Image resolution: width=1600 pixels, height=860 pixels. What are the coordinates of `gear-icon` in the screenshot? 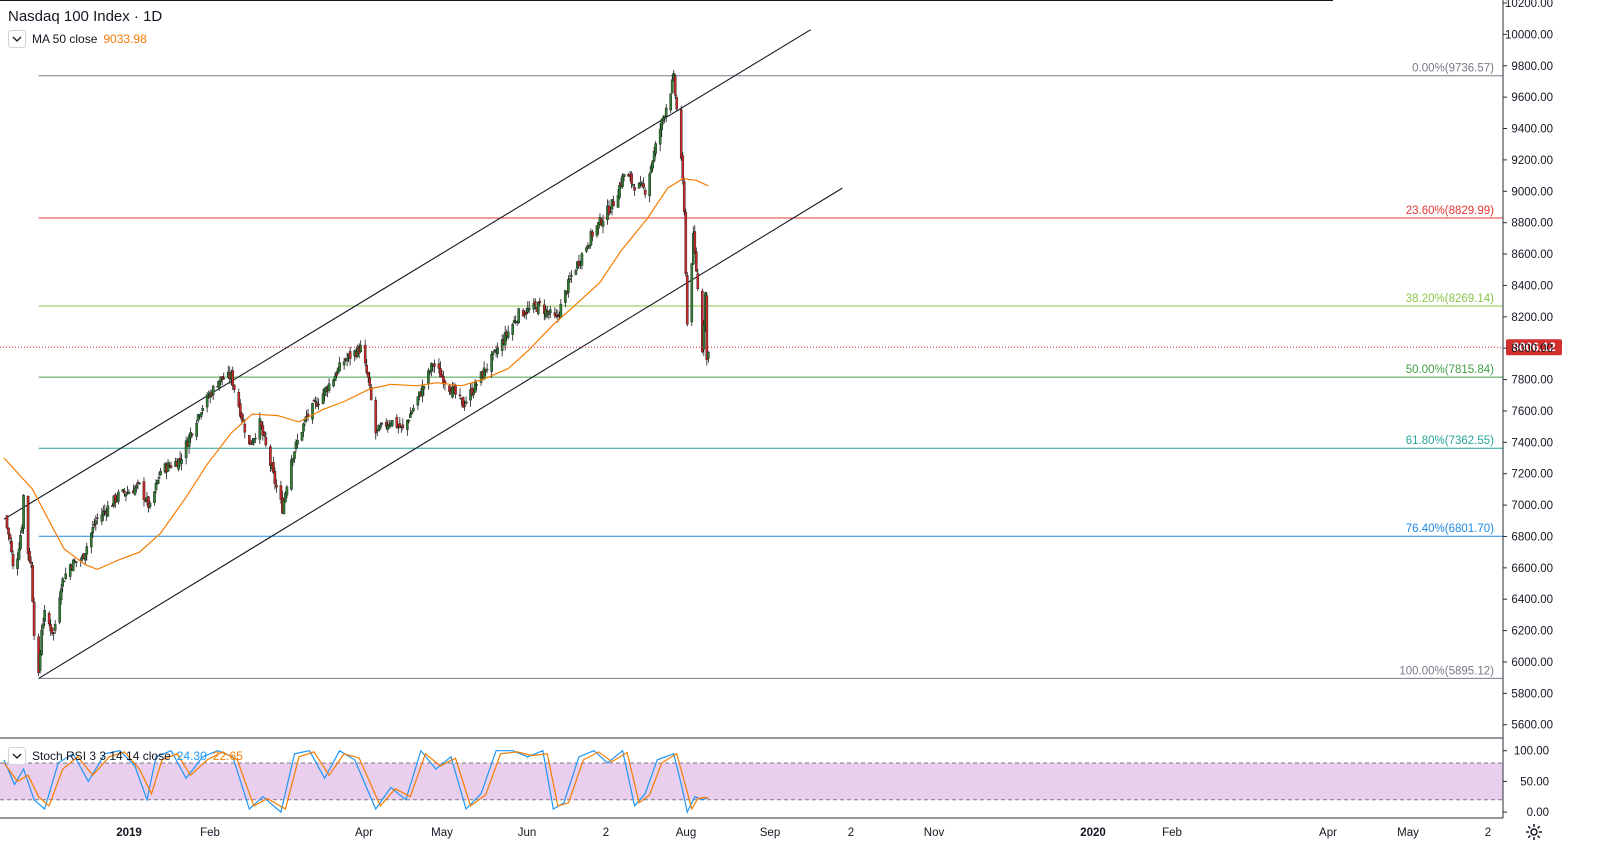 It's located at (1534, 832).